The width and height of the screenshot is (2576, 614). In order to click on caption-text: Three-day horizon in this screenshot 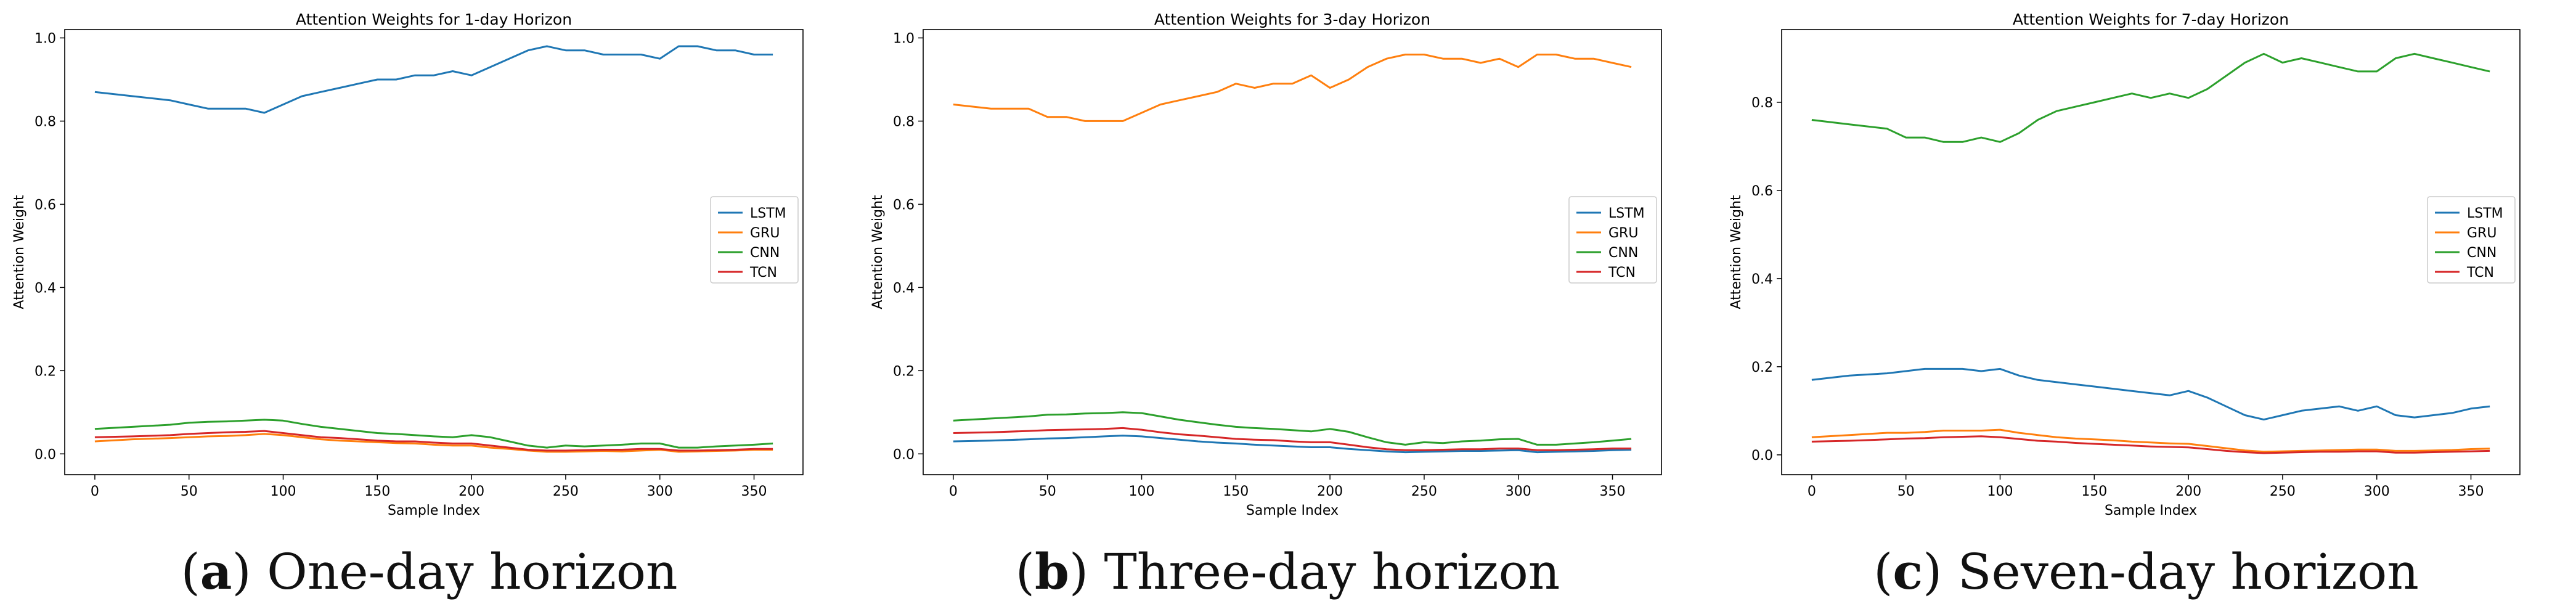, I will do `click(1332, 571)`.